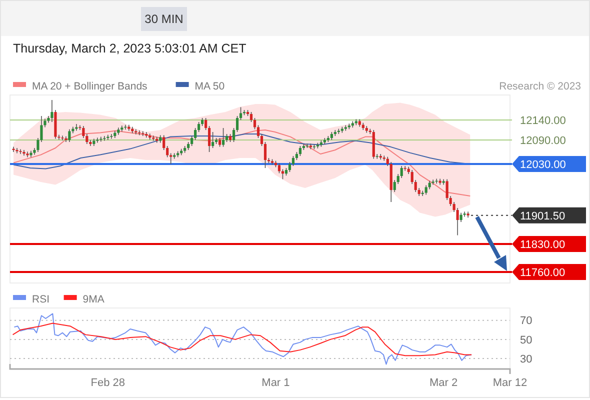 This screenshot has width=590, height=400. I want to click on legend-label: RSI, so click(41, 300).